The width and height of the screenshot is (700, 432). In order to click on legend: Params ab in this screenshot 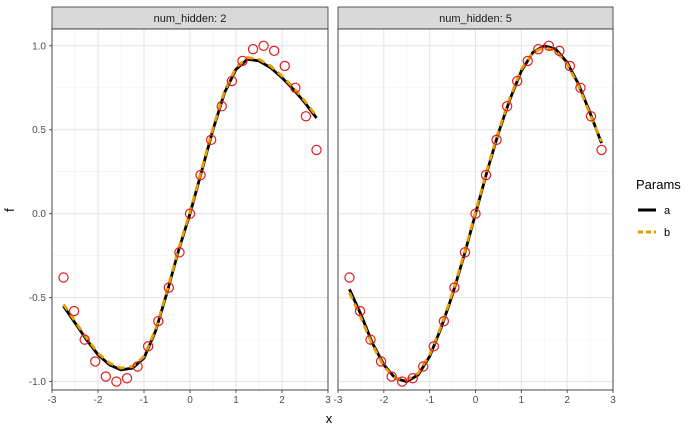, I will do `click(658, 208)`.